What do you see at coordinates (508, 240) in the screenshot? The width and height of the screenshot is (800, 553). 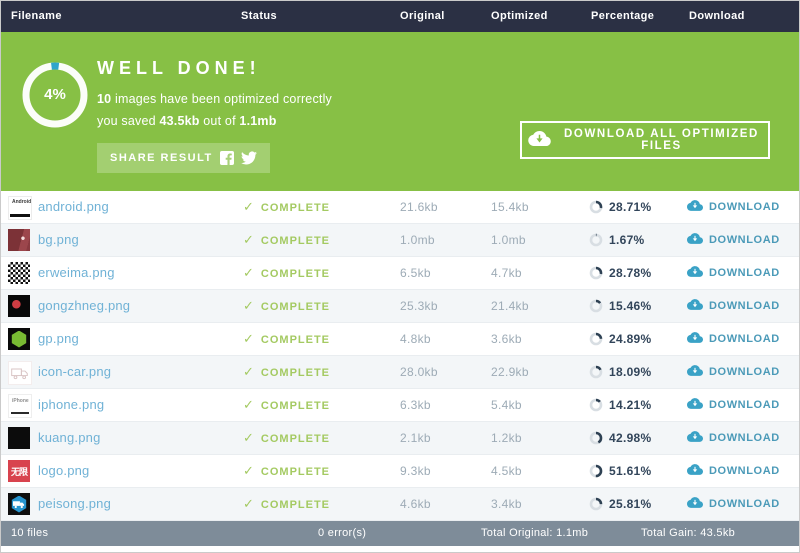 I see `optimized-size: 1.0mb` at bounding box center [508, 240].